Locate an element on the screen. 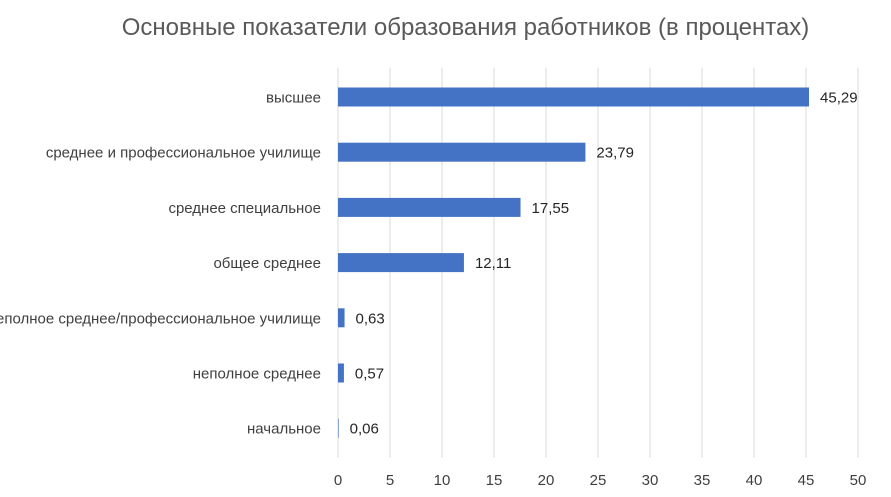  data-label: 0,06 is located at coordinates (364, 429).